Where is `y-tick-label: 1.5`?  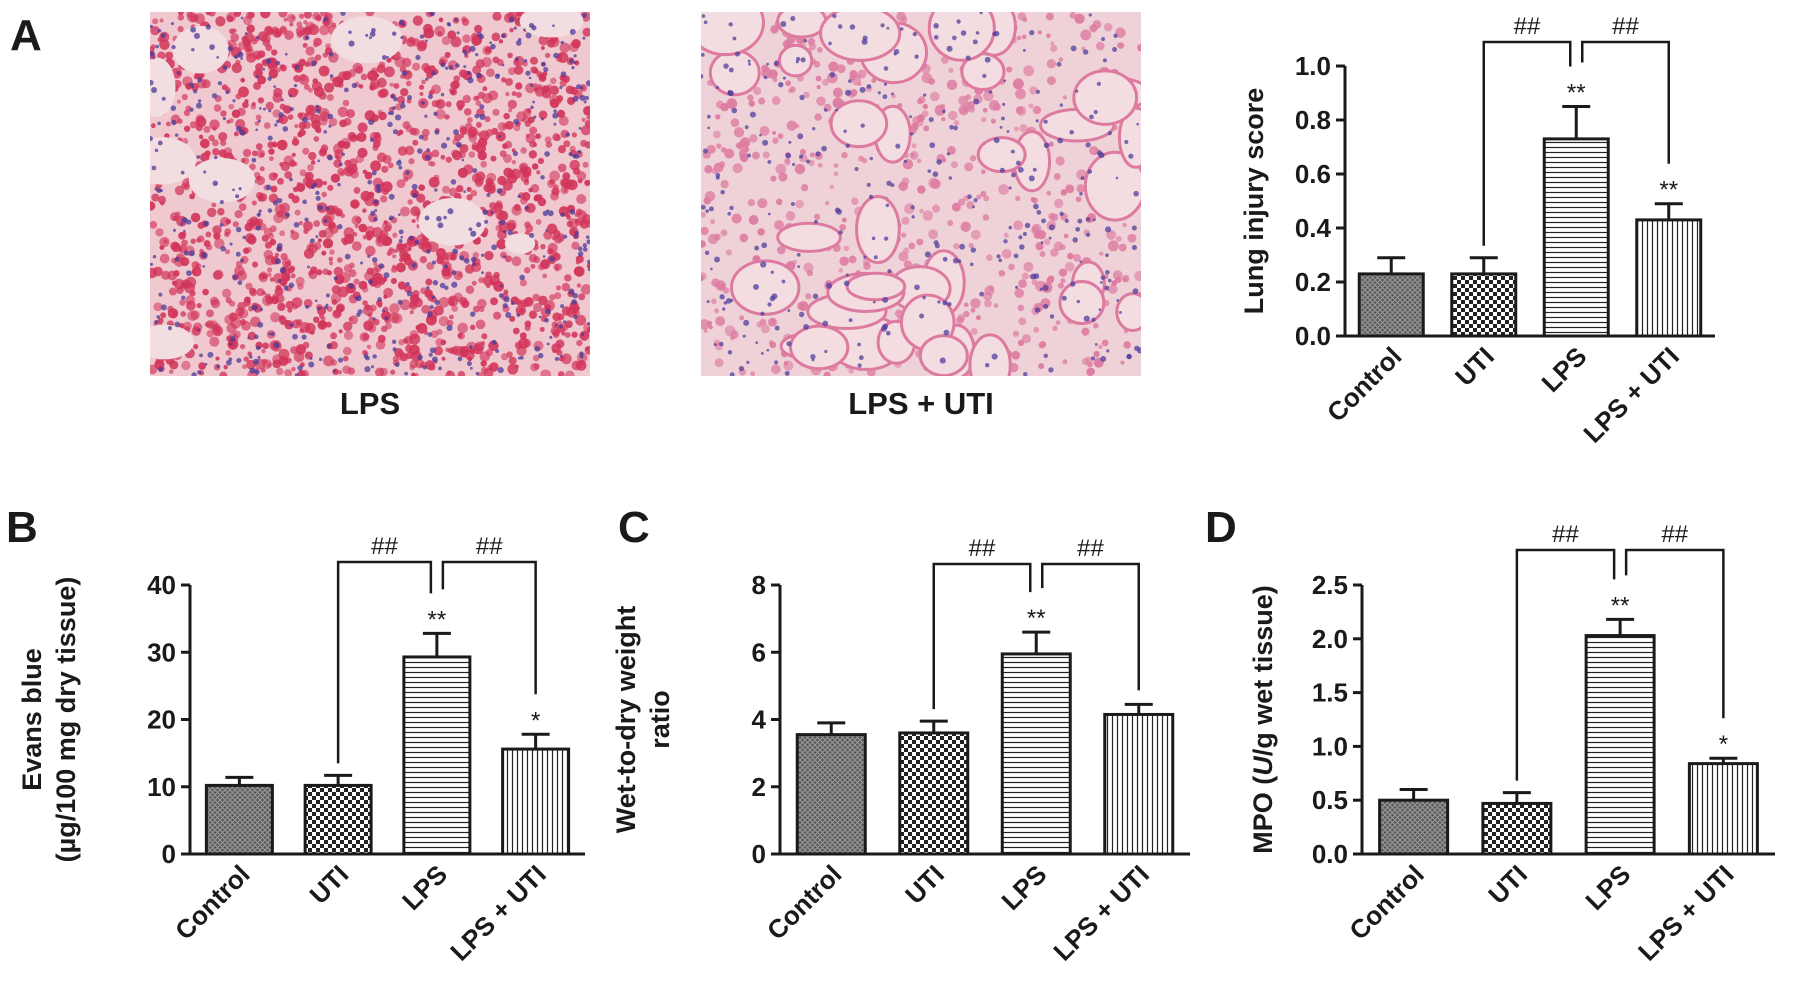
y-tick-label: 1.5 is located at coordinates (1330, 693).